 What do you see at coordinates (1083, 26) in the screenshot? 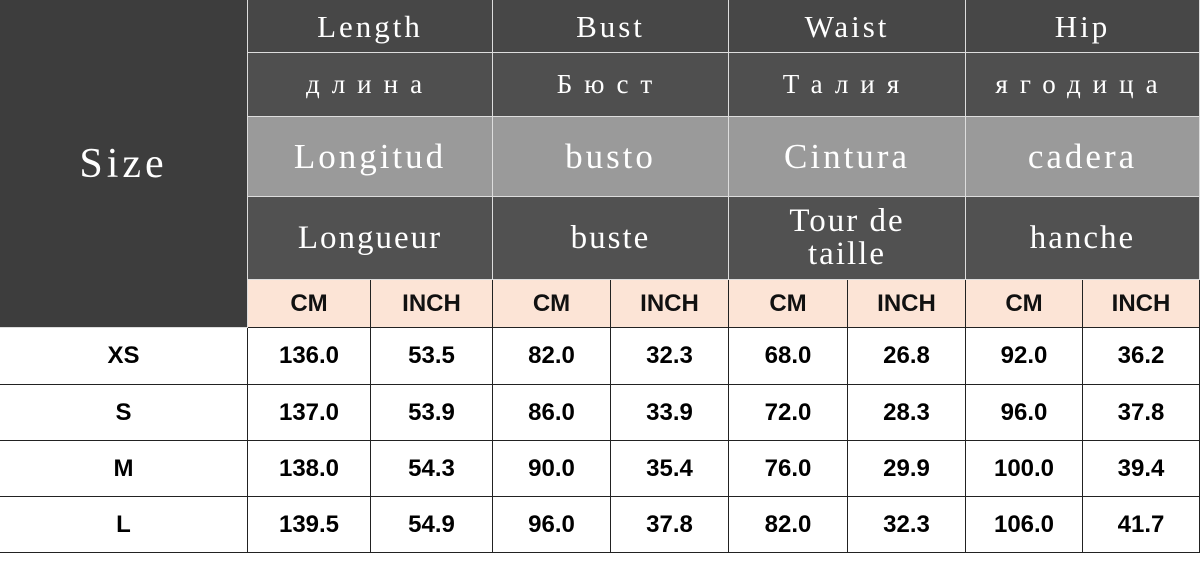
I see `header-english: Hip` at bounding box center [1083, 26].